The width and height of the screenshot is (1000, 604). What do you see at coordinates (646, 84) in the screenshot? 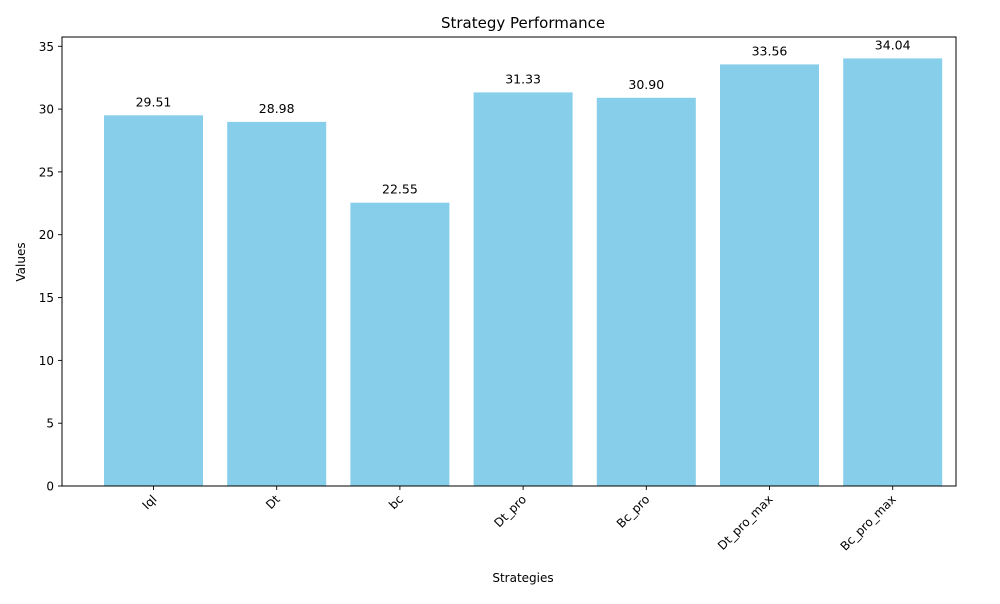
I see `bar-value-label: 30.90` at bounding box center [646, 84].